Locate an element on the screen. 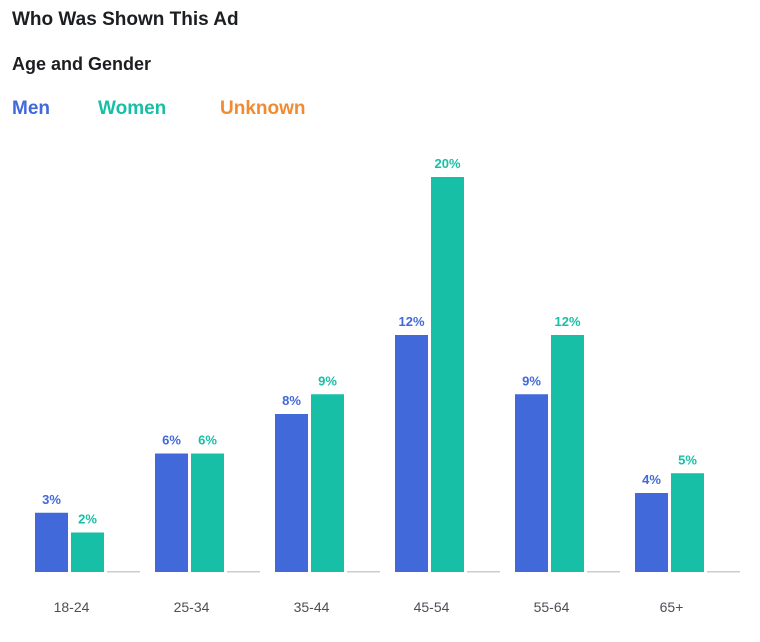 Image resolution: width=760 pixels, height=642 pixels. legend-women: Women is located at coordinates (132, 108).